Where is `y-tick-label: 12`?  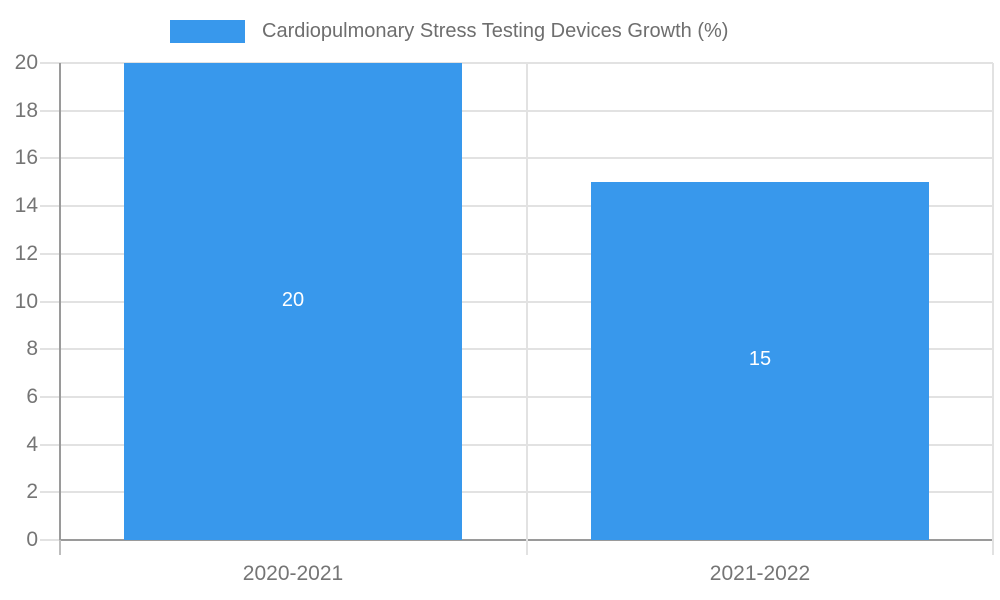
y-tick-label: 12 is located at coordinates (26, 253).